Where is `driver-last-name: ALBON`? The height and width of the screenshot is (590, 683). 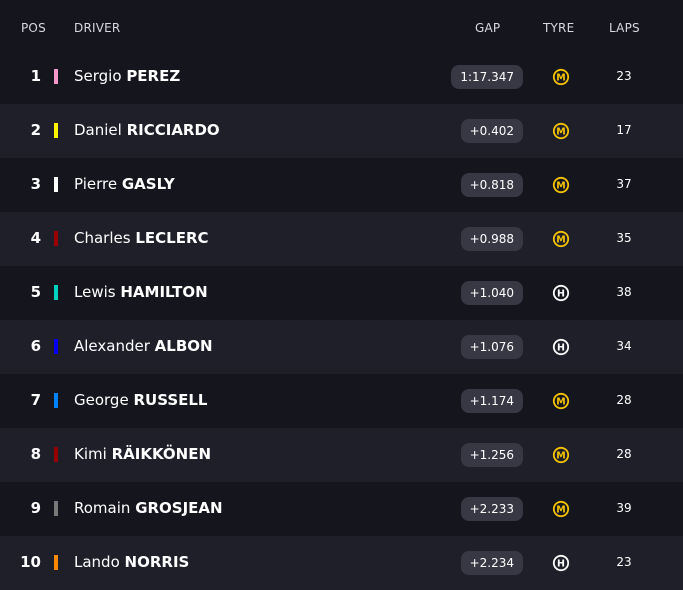
driver-last-name: ALBON is located at coordinates (183, 346).